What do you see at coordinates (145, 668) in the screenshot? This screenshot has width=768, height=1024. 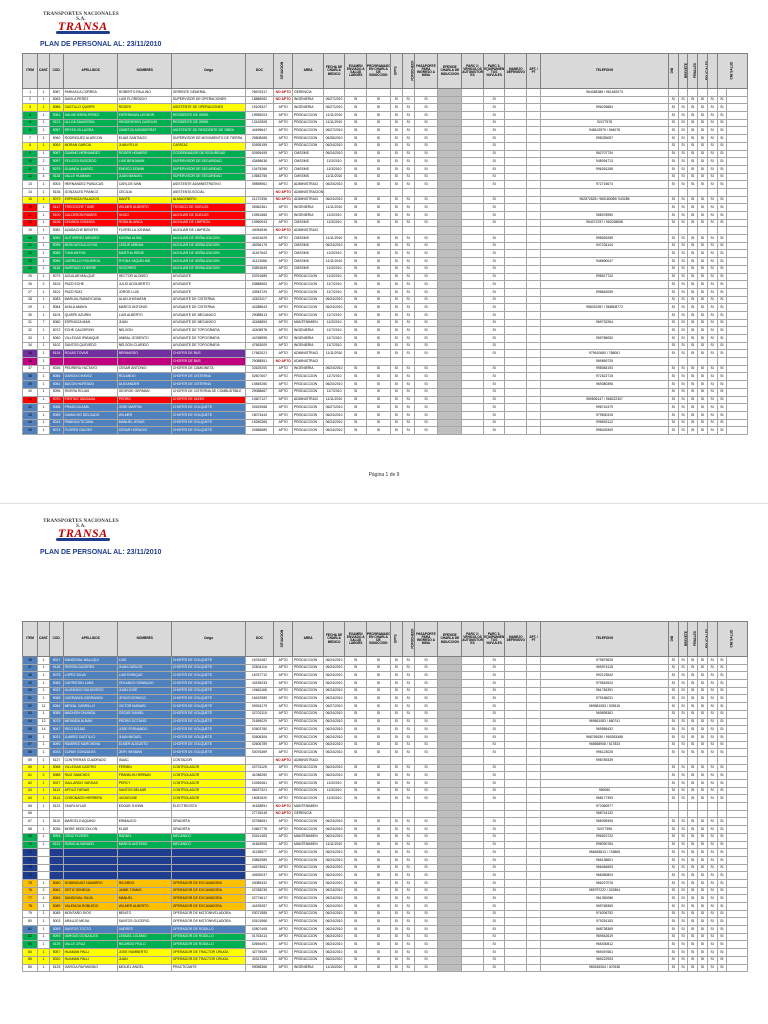 I see `name-cell: JUAN CARLOS` at bounding box center [145, 668].